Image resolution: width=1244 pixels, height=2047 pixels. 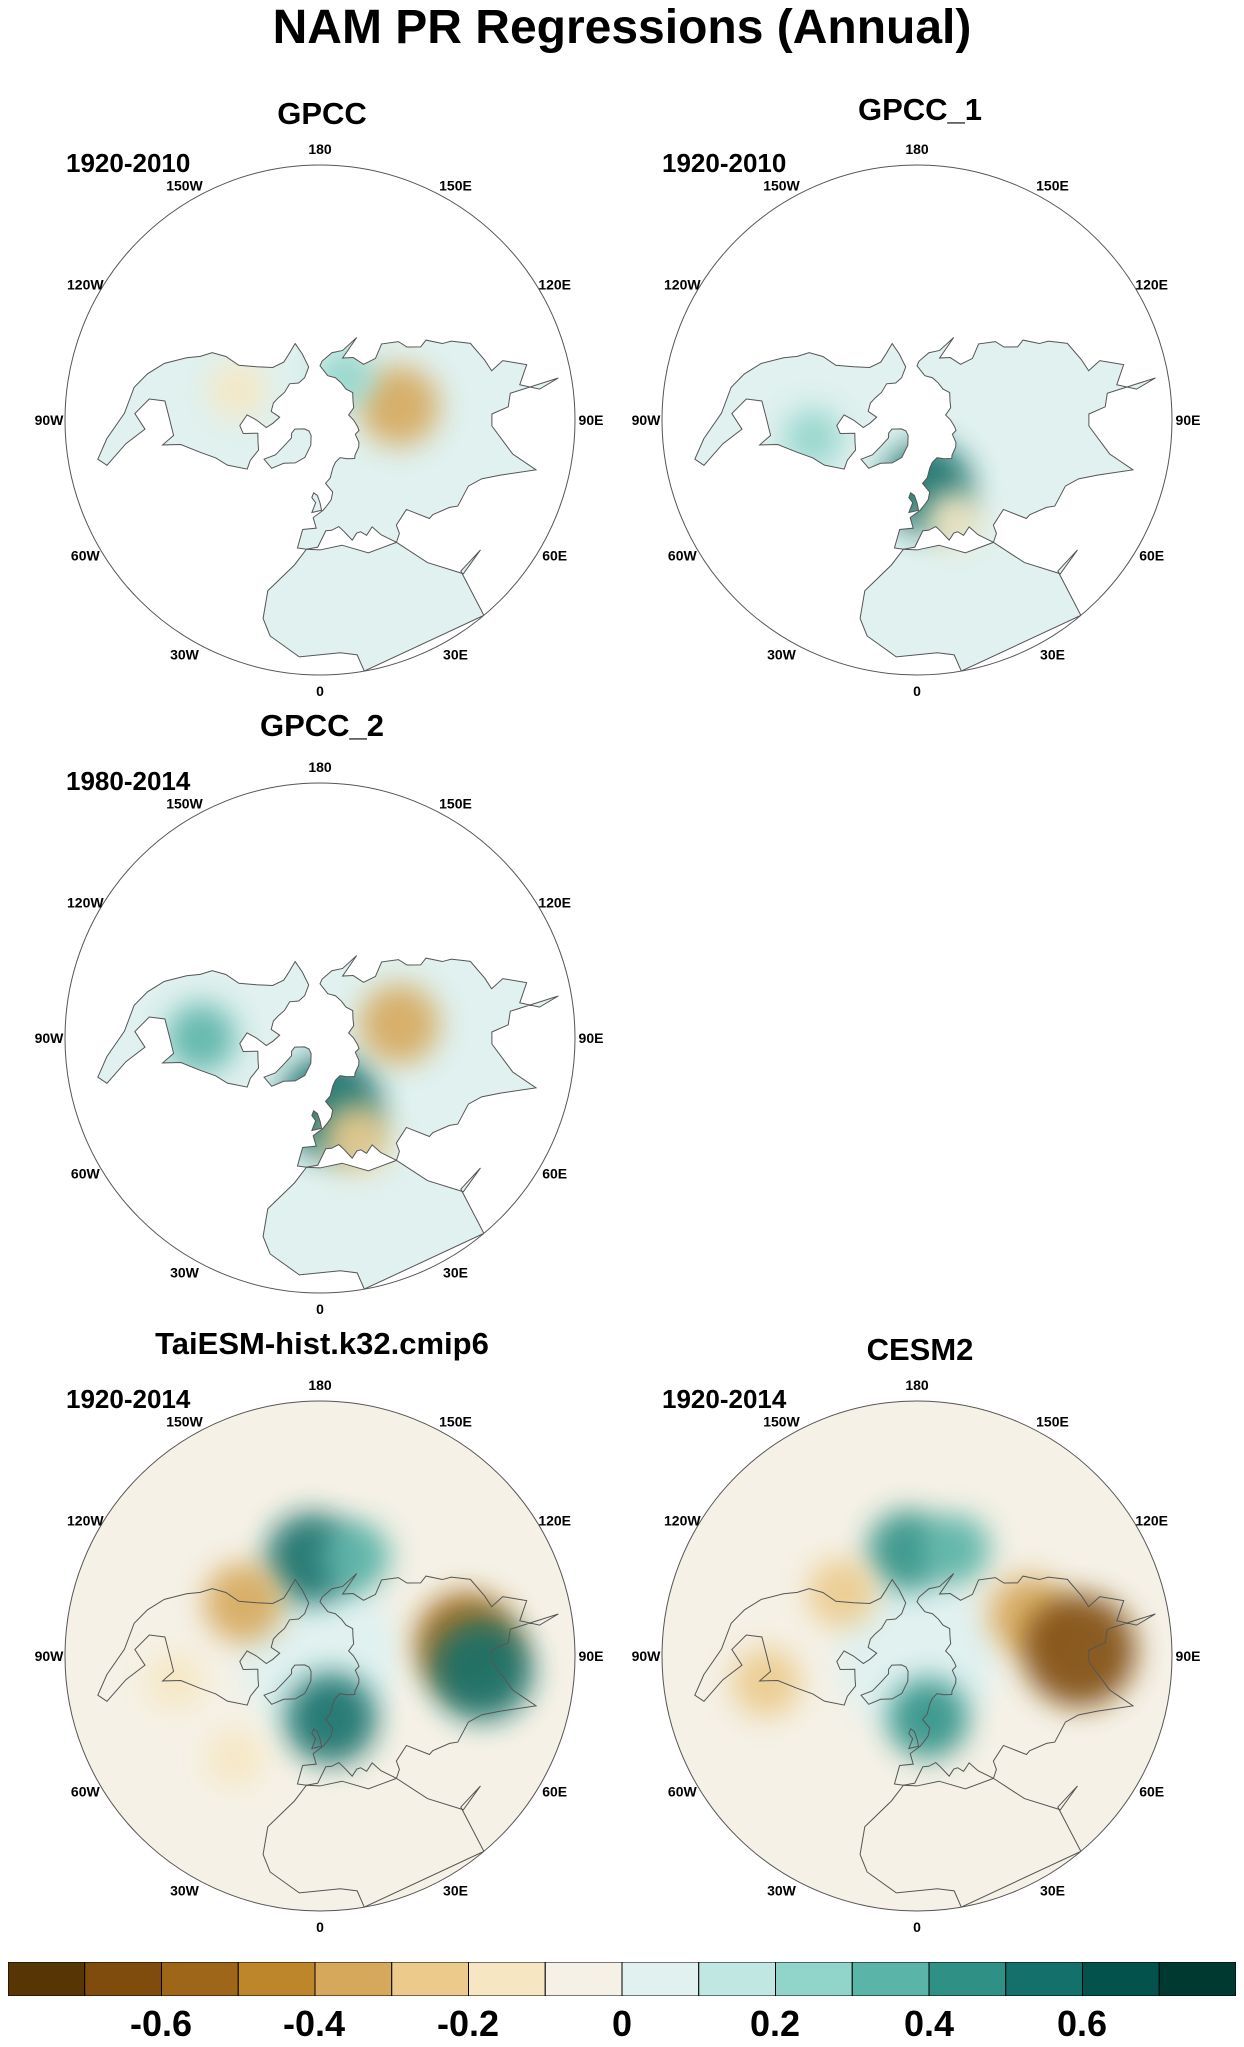 What do you see at coordinates (929, 2023) in the screenshot?
I see `colorbar-tick: 0.4` at bounding box center [929, 2023].